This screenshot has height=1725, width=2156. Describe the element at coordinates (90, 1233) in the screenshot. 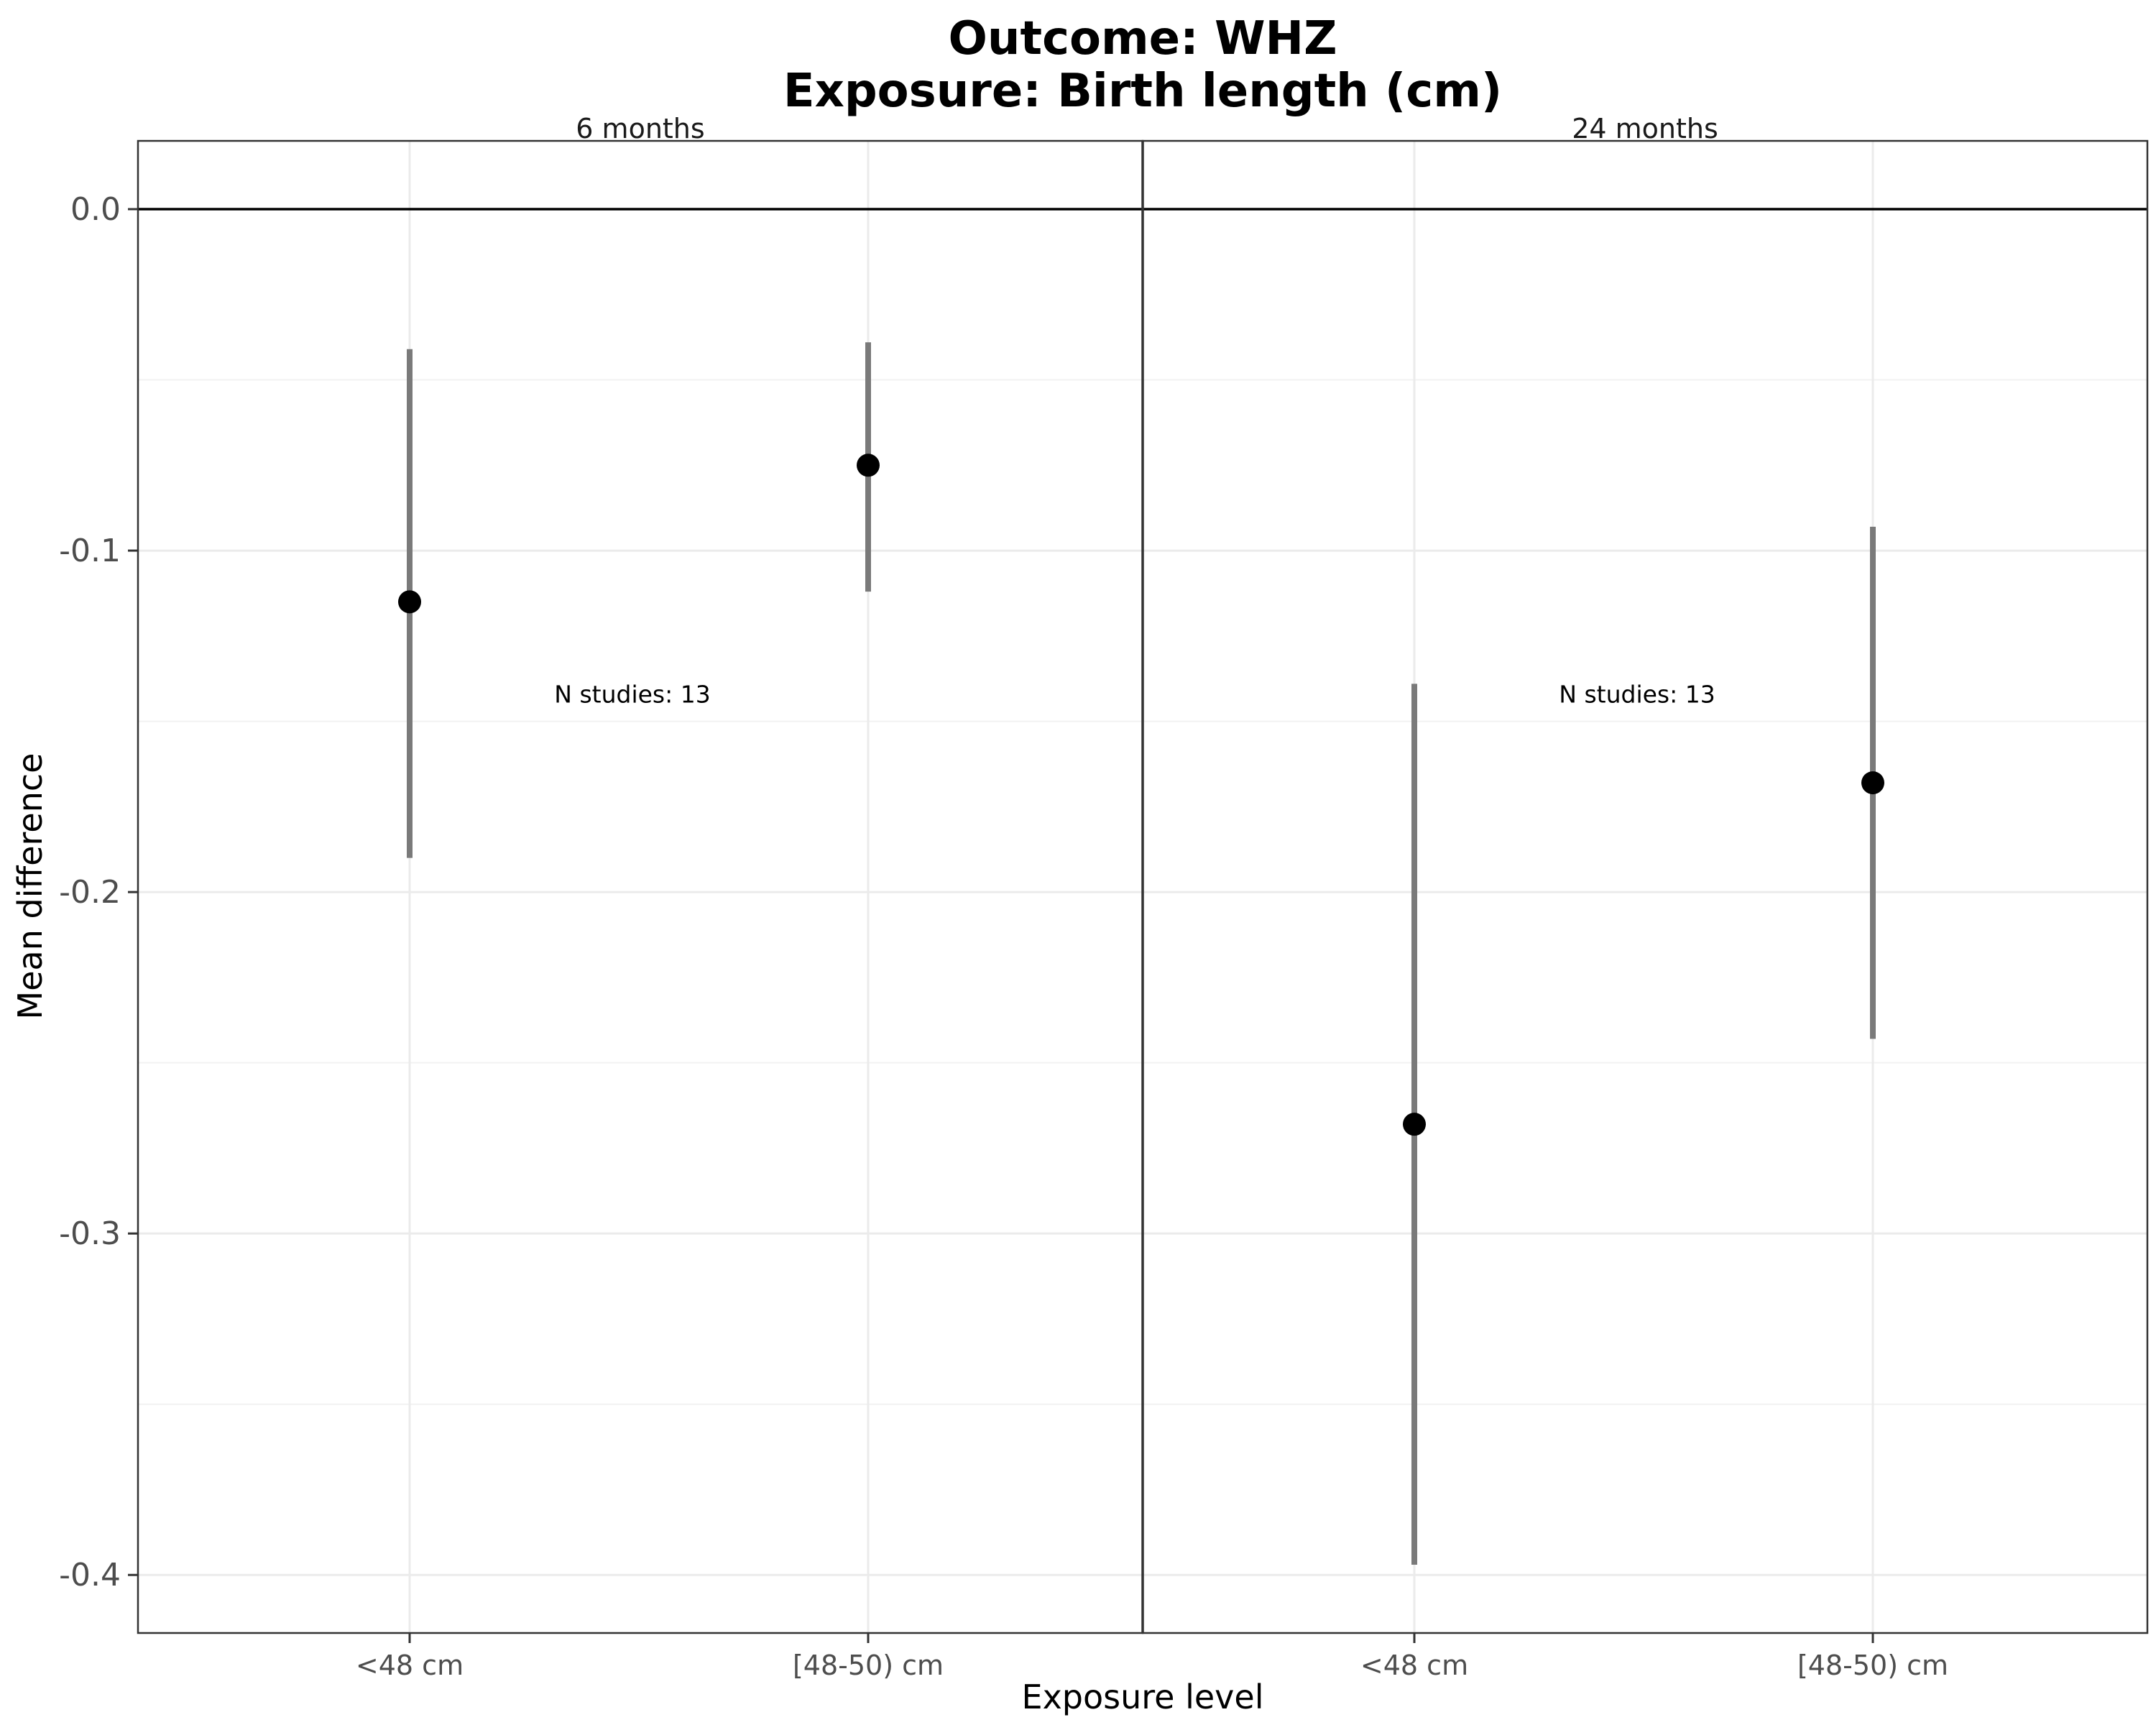

I see `y-tick-label: -0.3` at that location.